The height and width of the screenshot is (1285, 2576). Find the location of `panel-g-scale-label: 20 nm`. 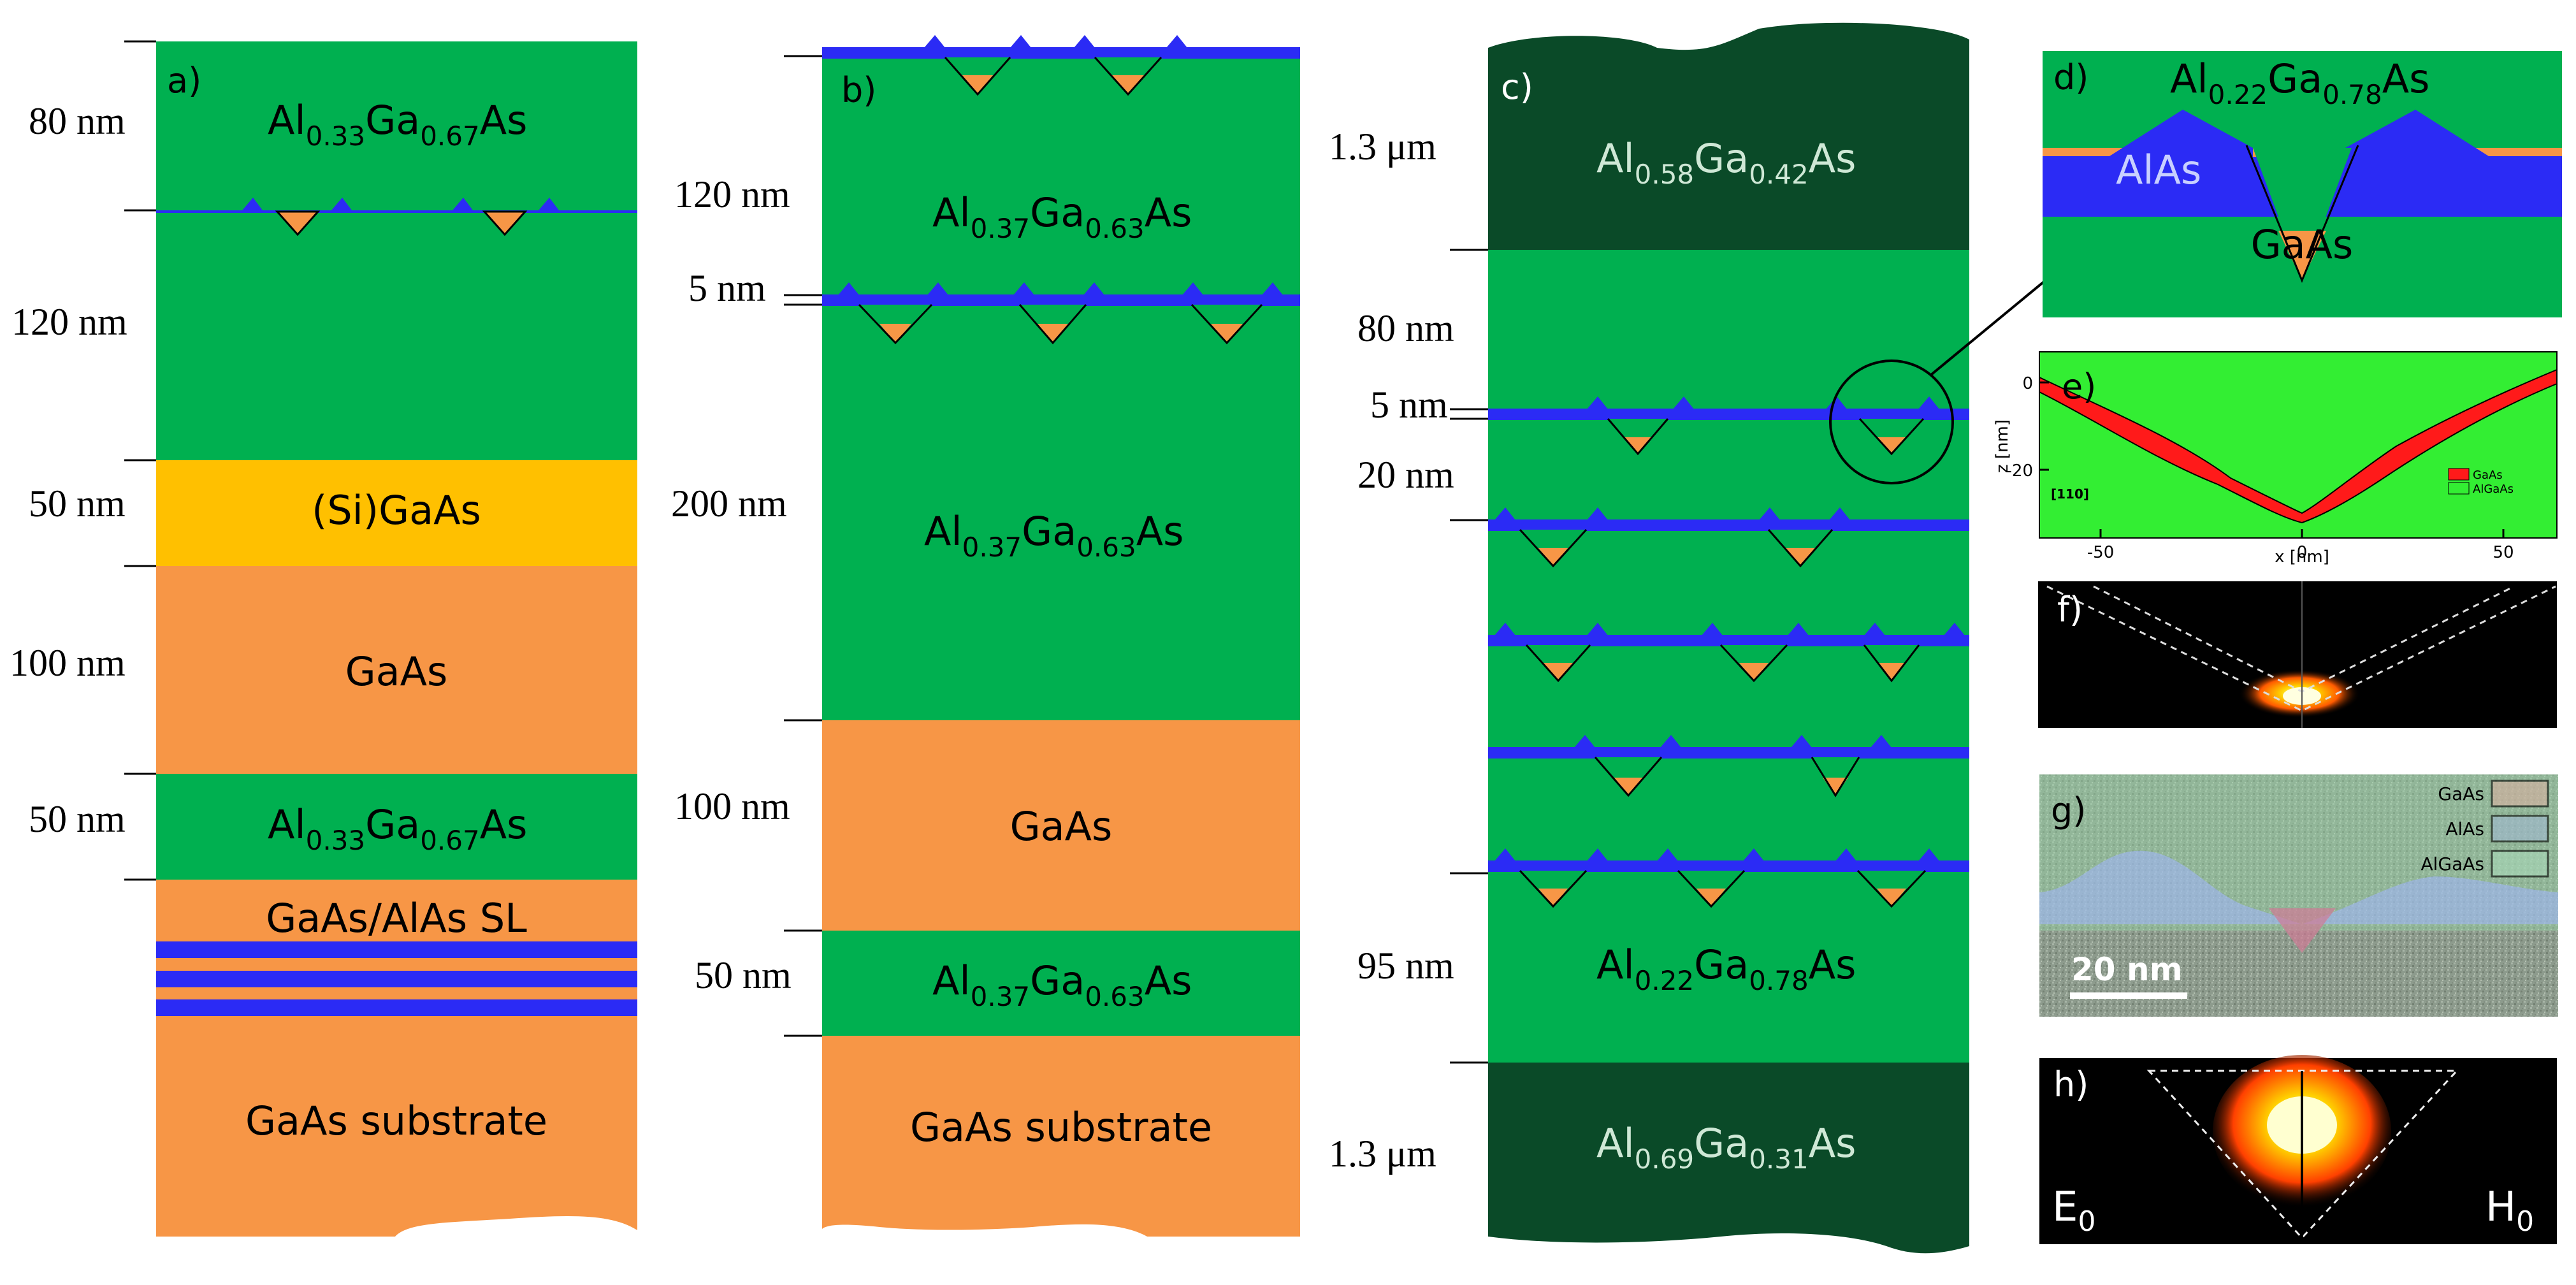

panel-g-scale-label: 20 nm is located at coordinates (2127, 969).